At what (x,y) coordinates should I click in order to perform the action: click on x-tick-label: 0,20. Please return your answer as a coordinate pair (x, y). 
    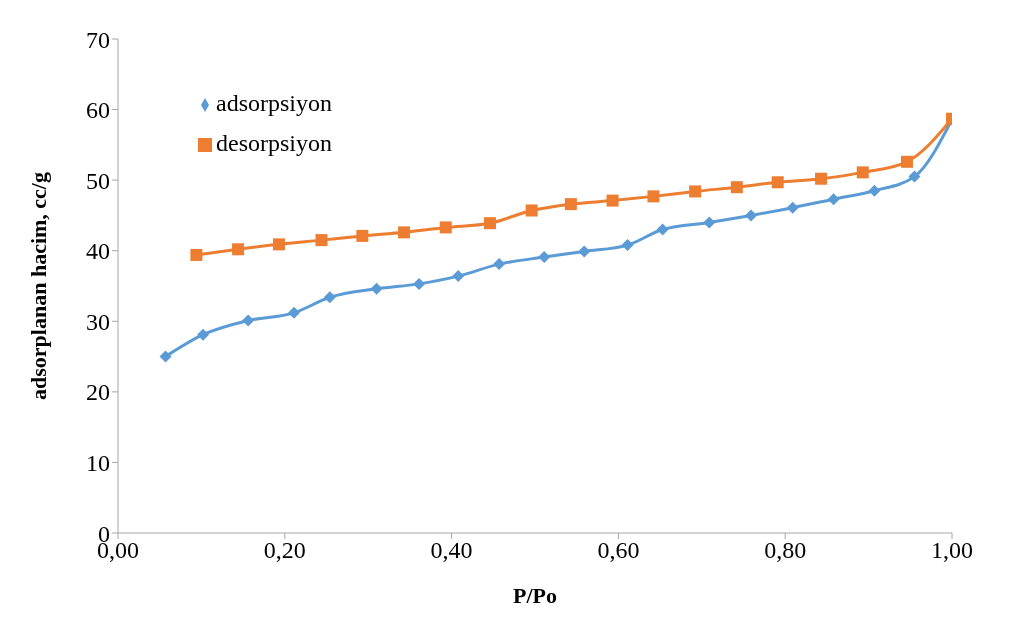
    Looking at the image, I should click on (284, 550).